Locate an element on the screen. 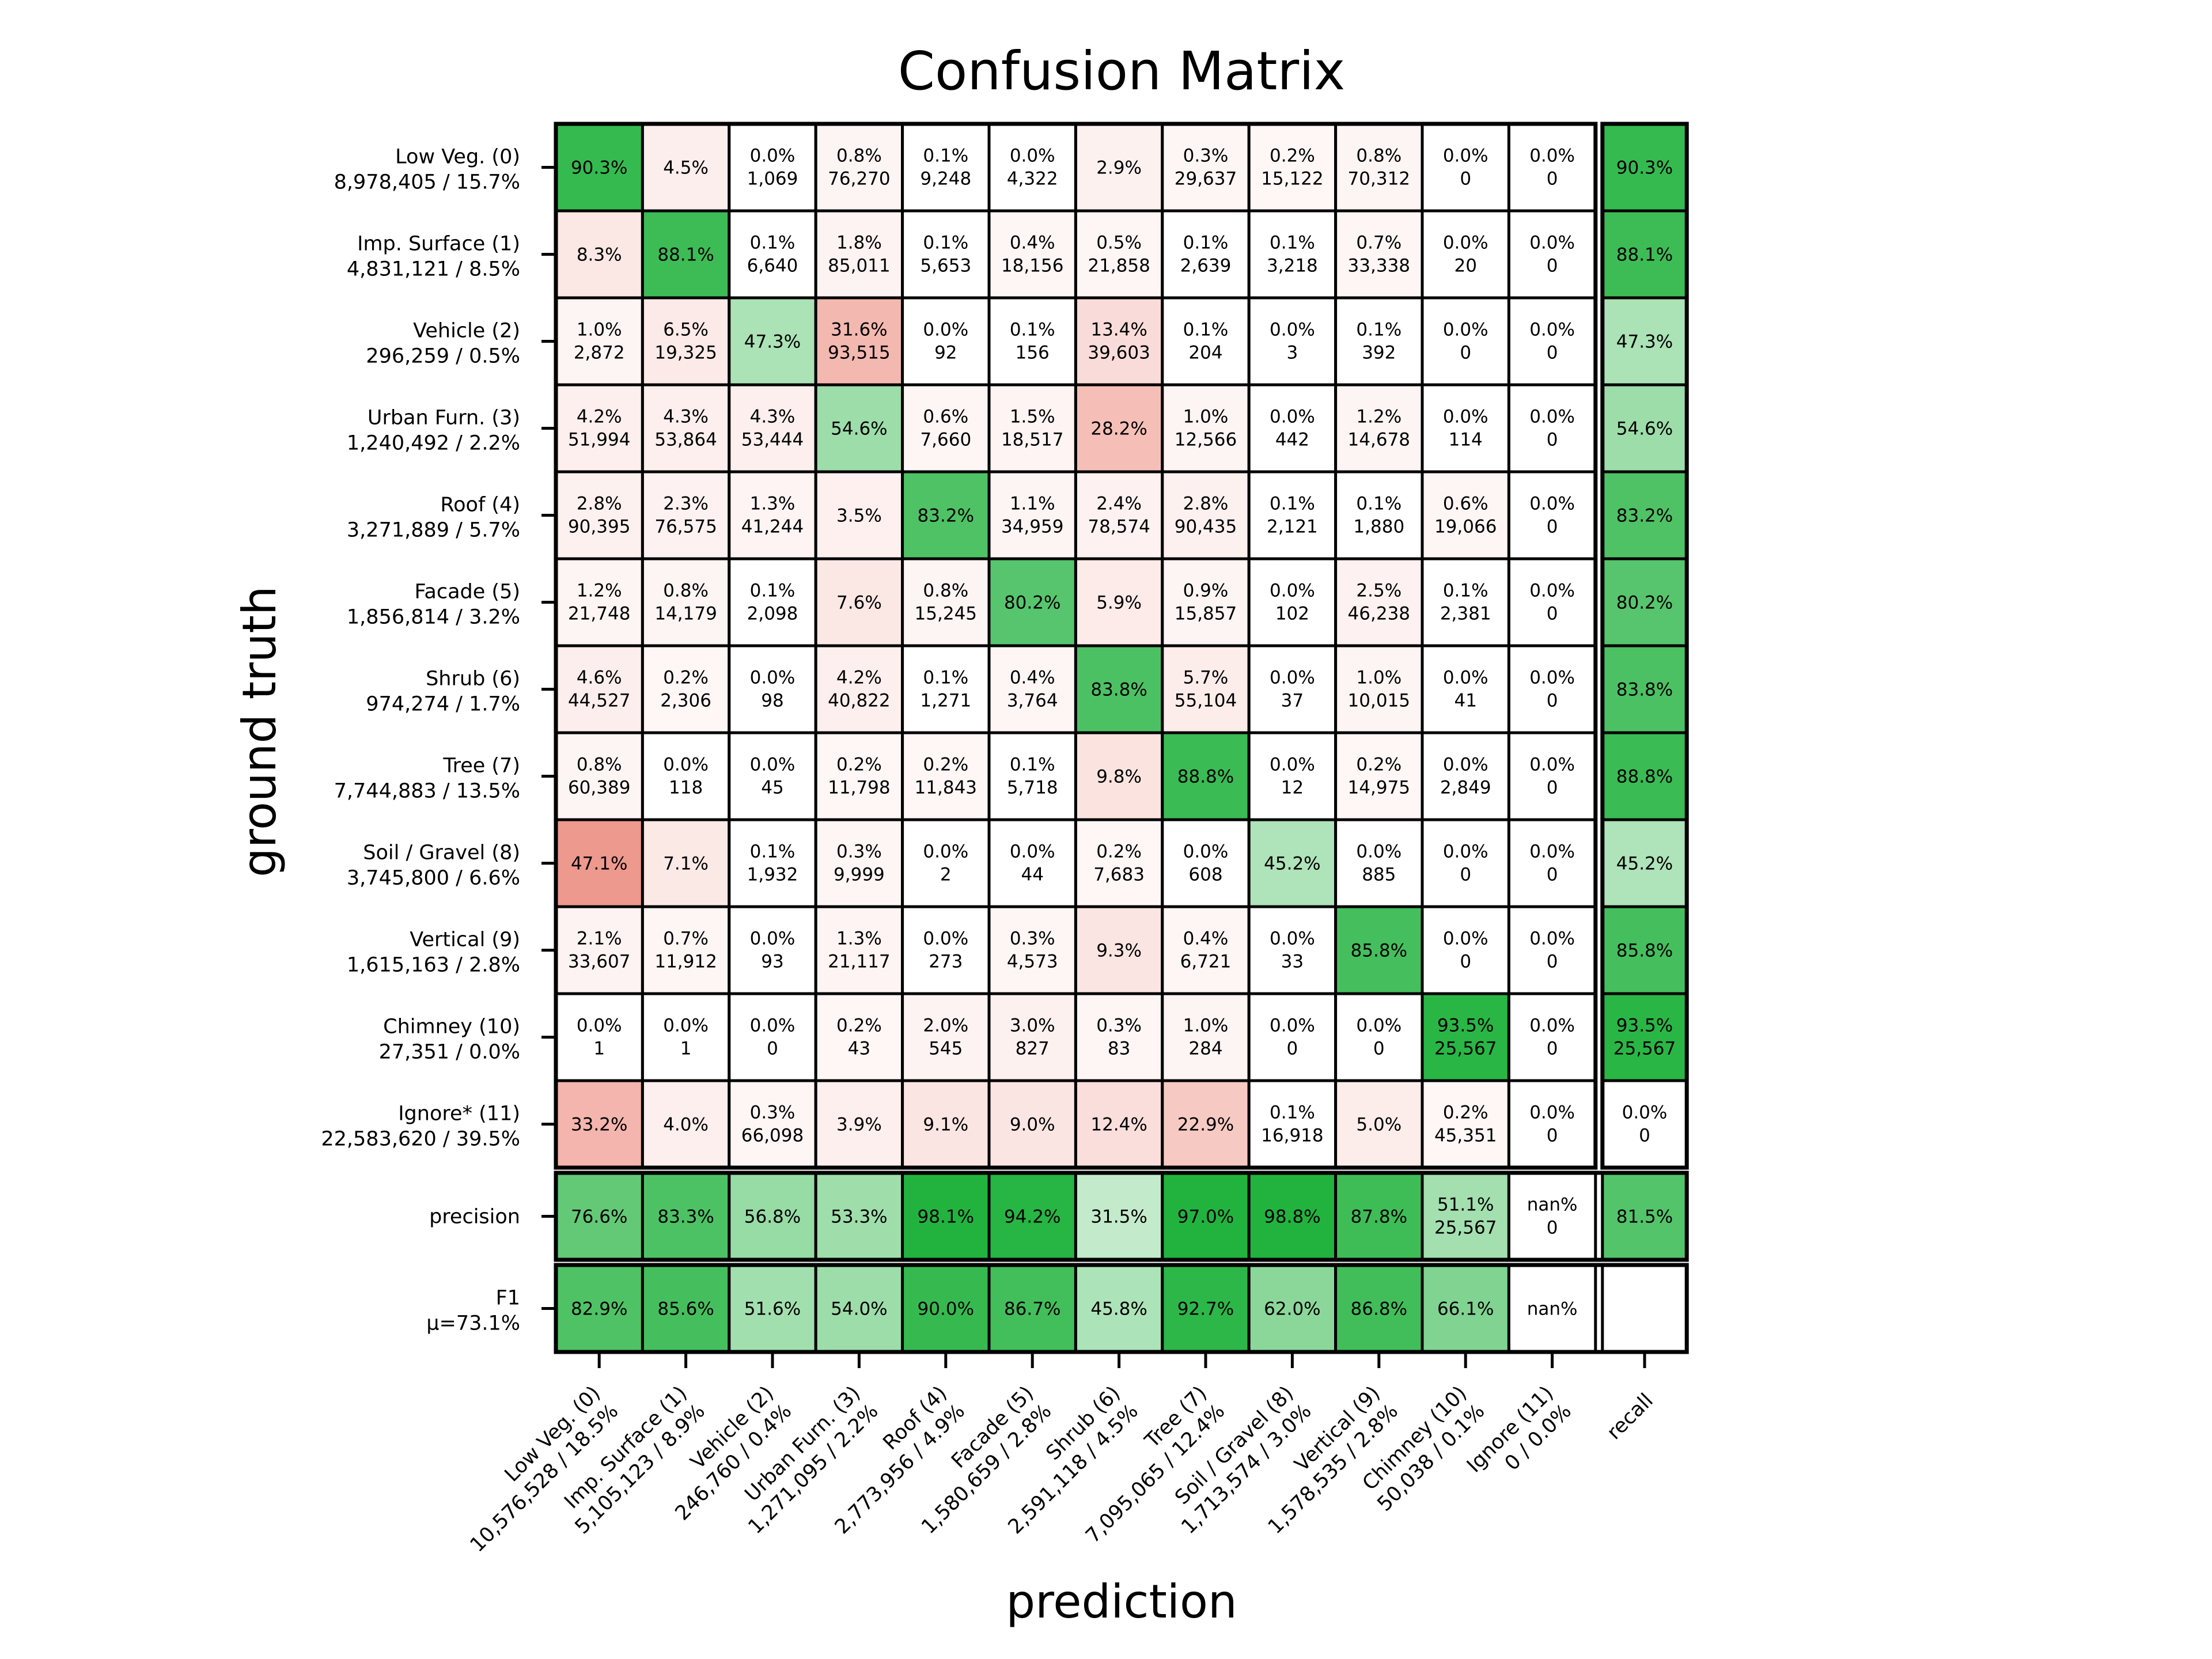  matrix-cell-count: 827 is located at coordinates (1033, 1049).